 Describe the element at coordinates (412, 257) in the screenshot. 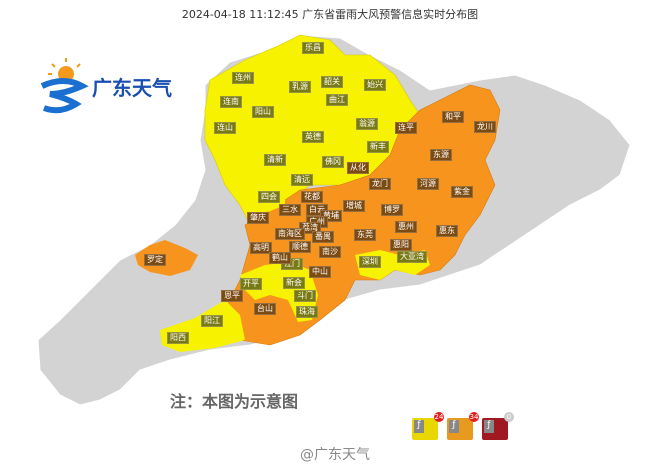

I see `region-label: 大亚湾` at that location.